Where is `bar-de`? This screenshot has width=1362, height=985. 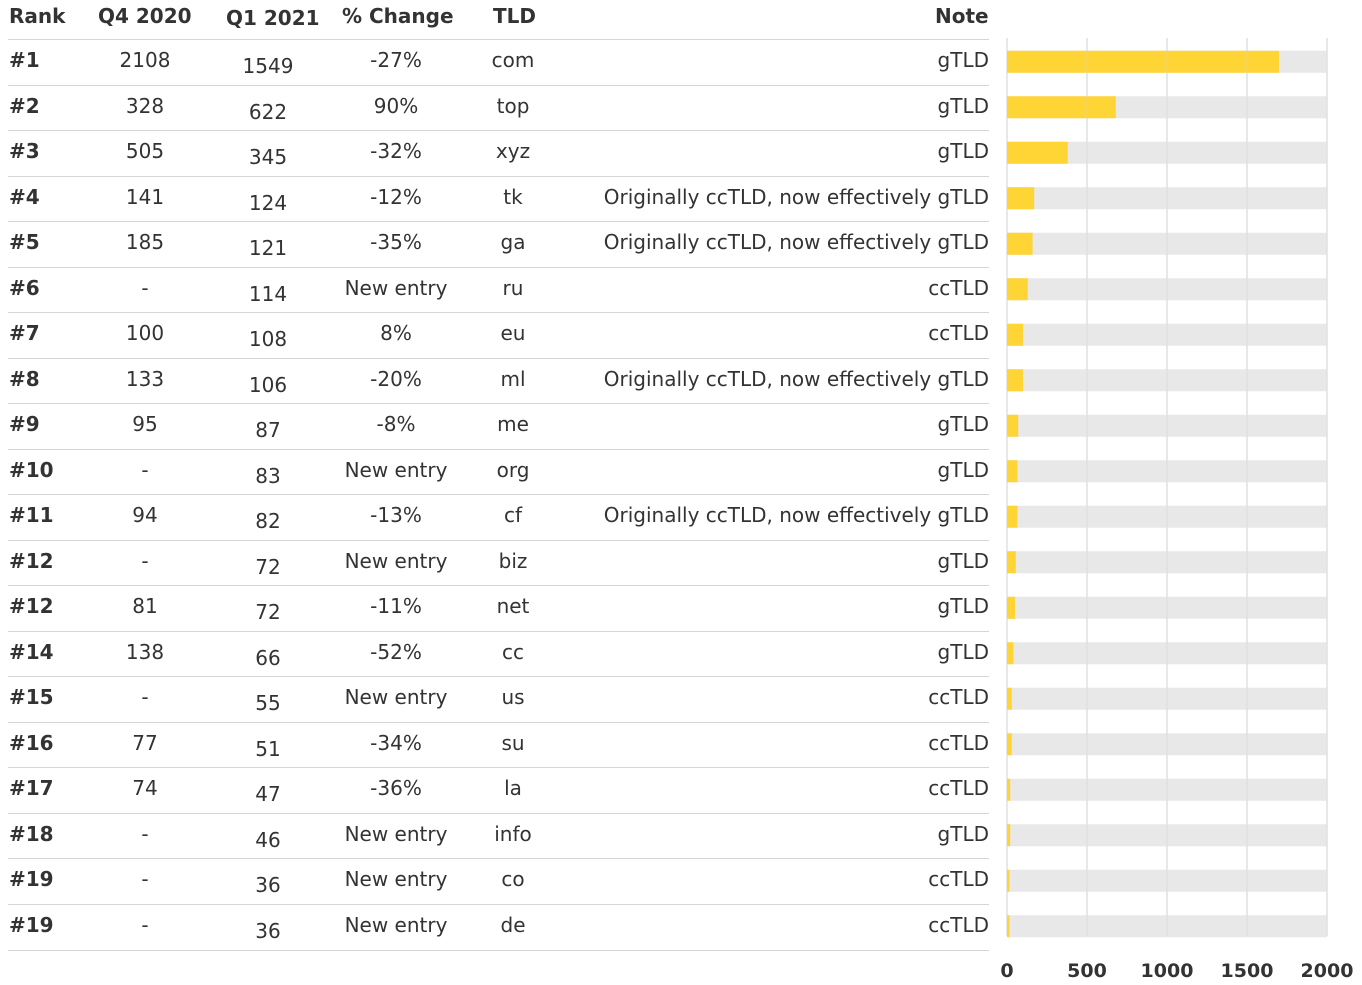
bar-de is located at coordinates (1008, 926).